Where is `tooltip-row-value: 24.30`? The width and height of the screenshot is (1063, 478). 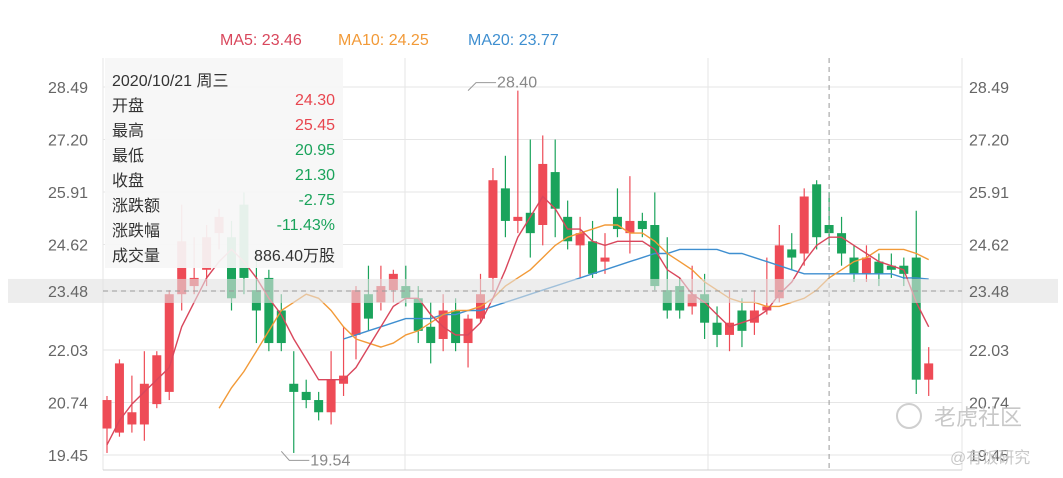 tooltip-row-value: 24.30 is located at coordinates (314, 100).